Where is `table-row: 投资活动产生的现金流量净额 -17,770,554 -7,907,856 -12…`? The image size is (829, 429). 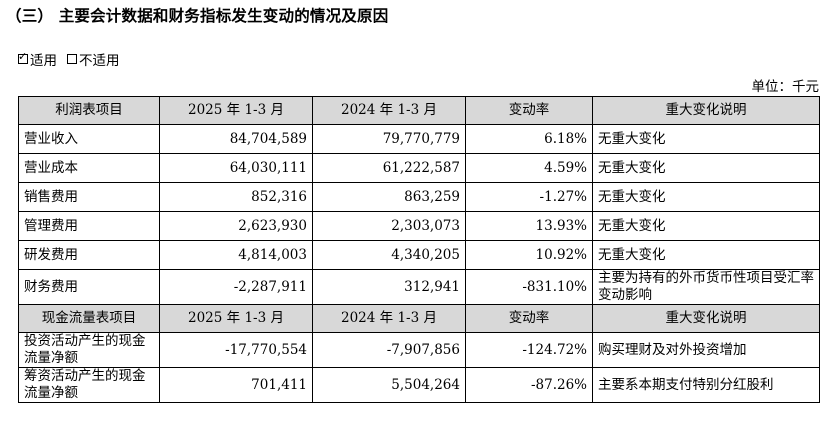
table-row: 投资活动产生的现金流量净额 -17,770,554 -7,907,856 -12… is located at coordinates (419, 350).